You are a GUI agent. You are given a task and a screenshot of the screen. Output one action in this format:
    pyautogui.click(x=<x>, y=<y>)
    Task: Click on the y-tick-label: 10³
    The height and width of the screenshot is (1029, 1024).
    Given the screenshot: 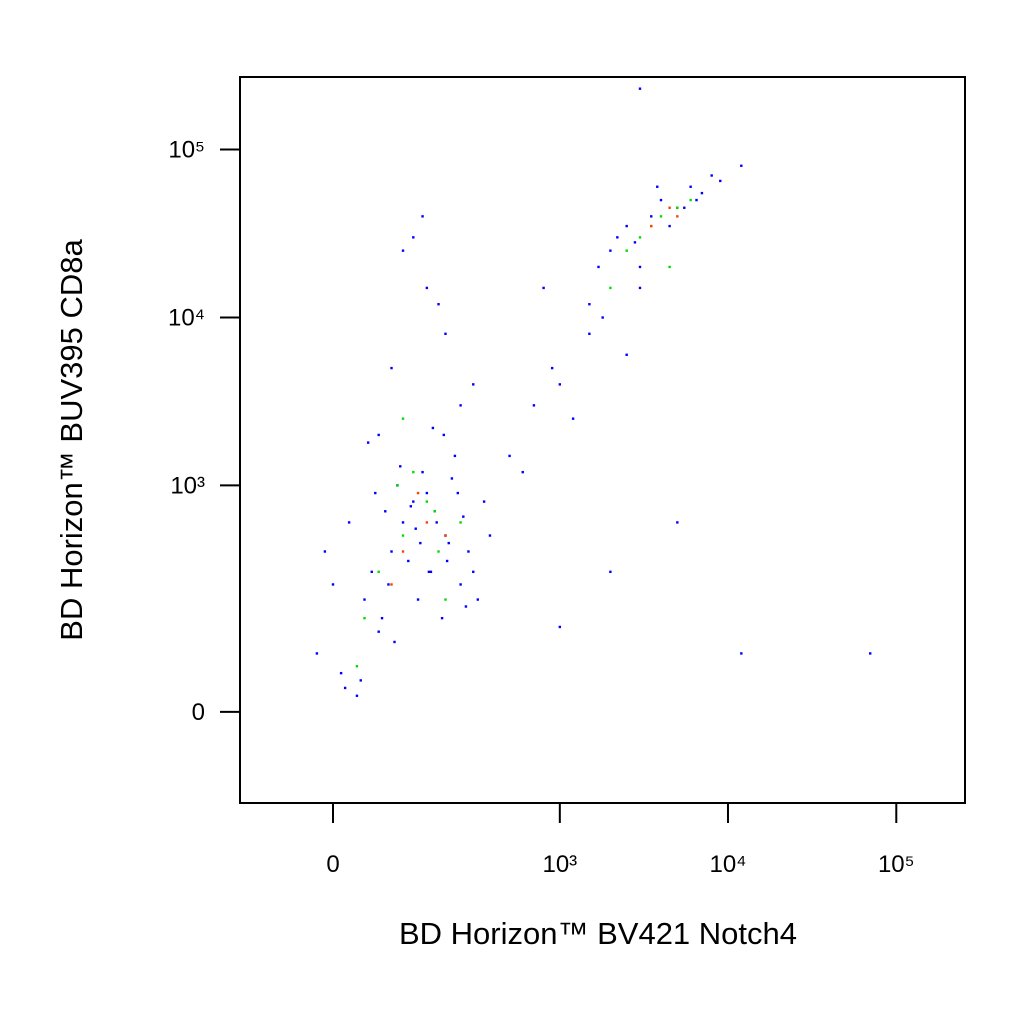 What is the action you would take?
    pyautogui.click(x=187, y=485)
    